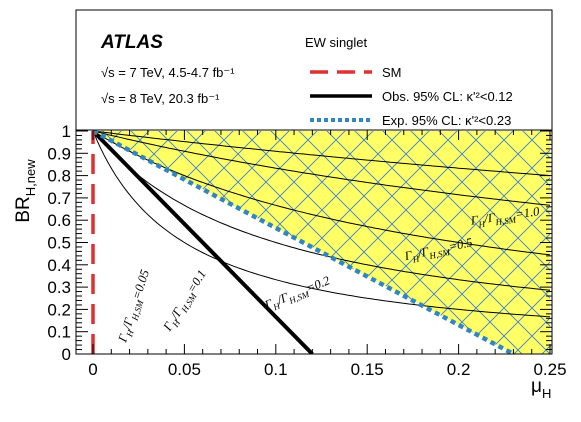 The width and height of the screenshot is (581, 422). What do you see at coordinates (59, 220) in the screenshot?
I see `y-tick-label: 0.6` at bounding box center [59, 220].